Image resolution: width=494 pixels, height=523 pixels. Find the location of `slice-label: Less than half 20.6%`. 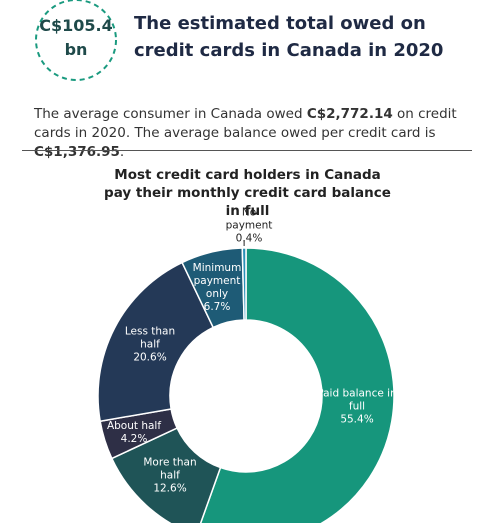

slice-label: Less than half 20.6% is located at coordinates (150, 345).